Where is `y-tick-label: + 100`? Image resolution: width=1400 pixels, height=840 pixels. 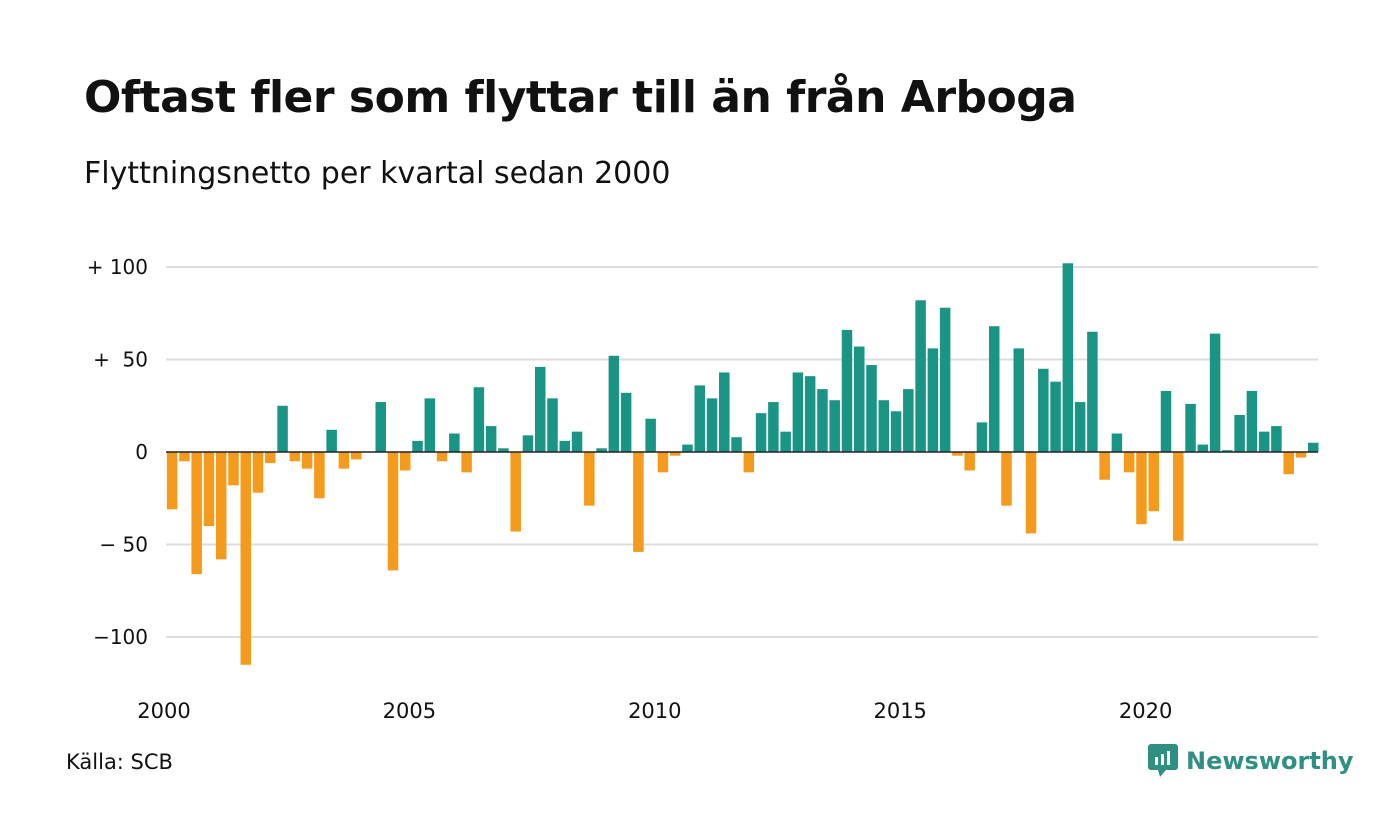 y-tick-label: + 100 is located at coordinates (117, 267).